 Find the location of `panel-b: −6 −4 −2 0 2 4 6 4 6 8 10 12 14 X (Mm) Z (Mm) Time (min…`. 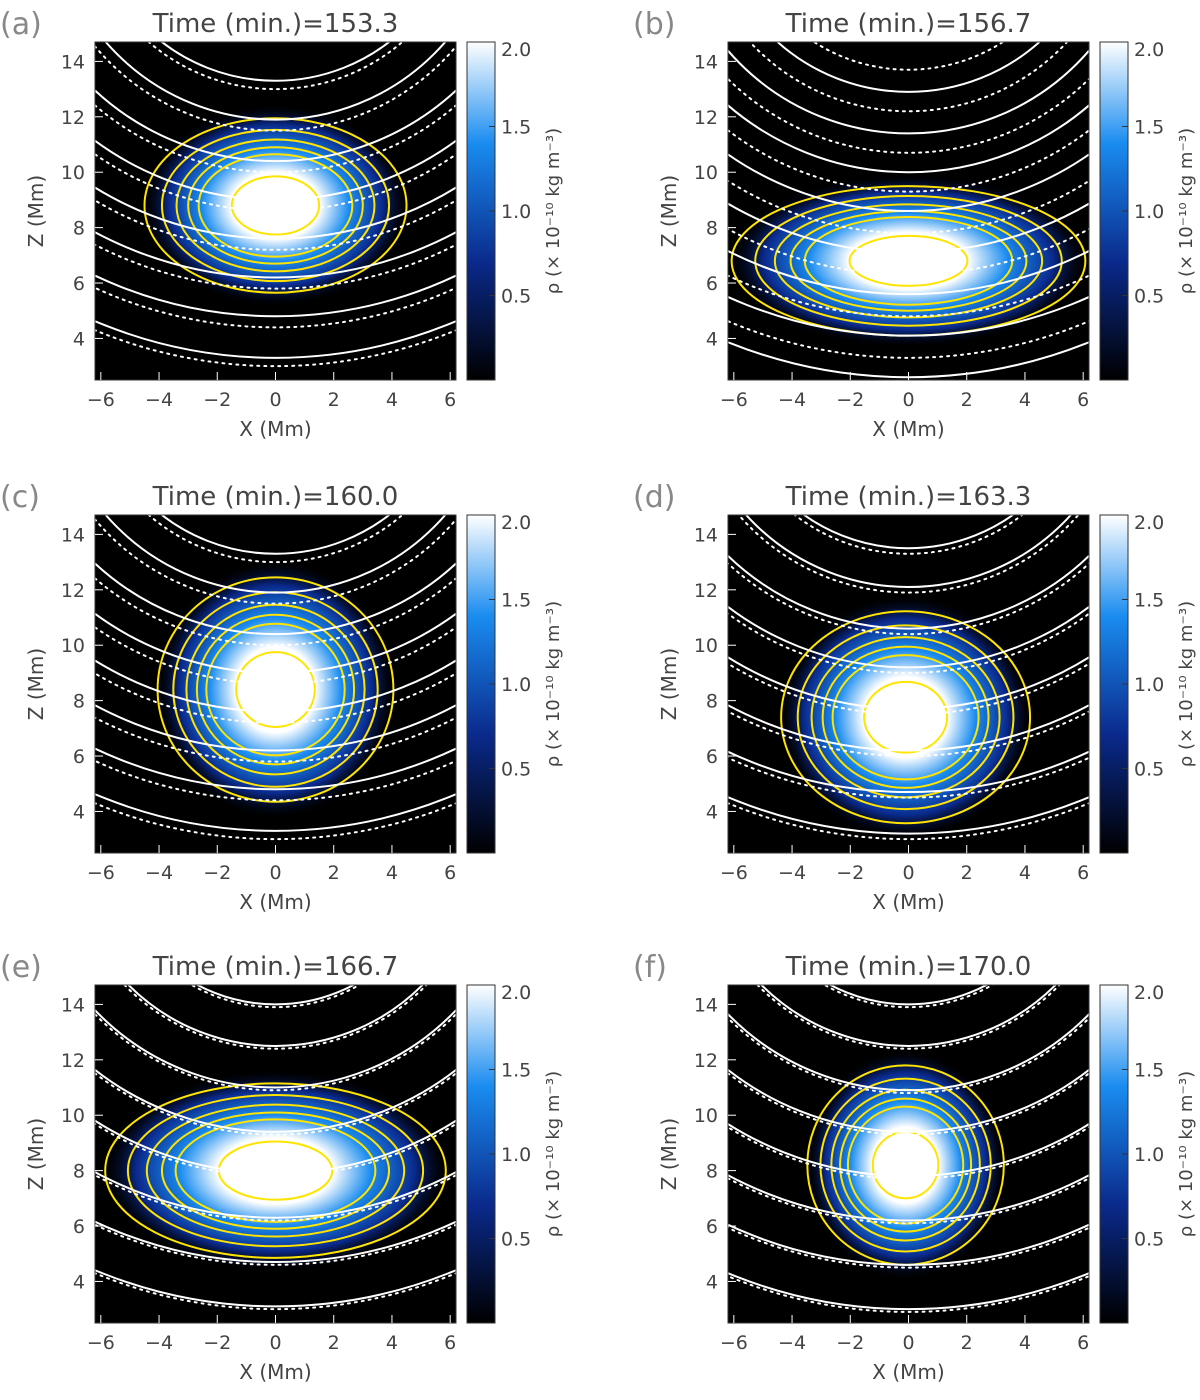

panel-b: −6 −4 −2 0 2 4 6 4 6 8 10 12 14 X (Mm) Z (Mm) Time (min… is located at coordinates (915, 224).